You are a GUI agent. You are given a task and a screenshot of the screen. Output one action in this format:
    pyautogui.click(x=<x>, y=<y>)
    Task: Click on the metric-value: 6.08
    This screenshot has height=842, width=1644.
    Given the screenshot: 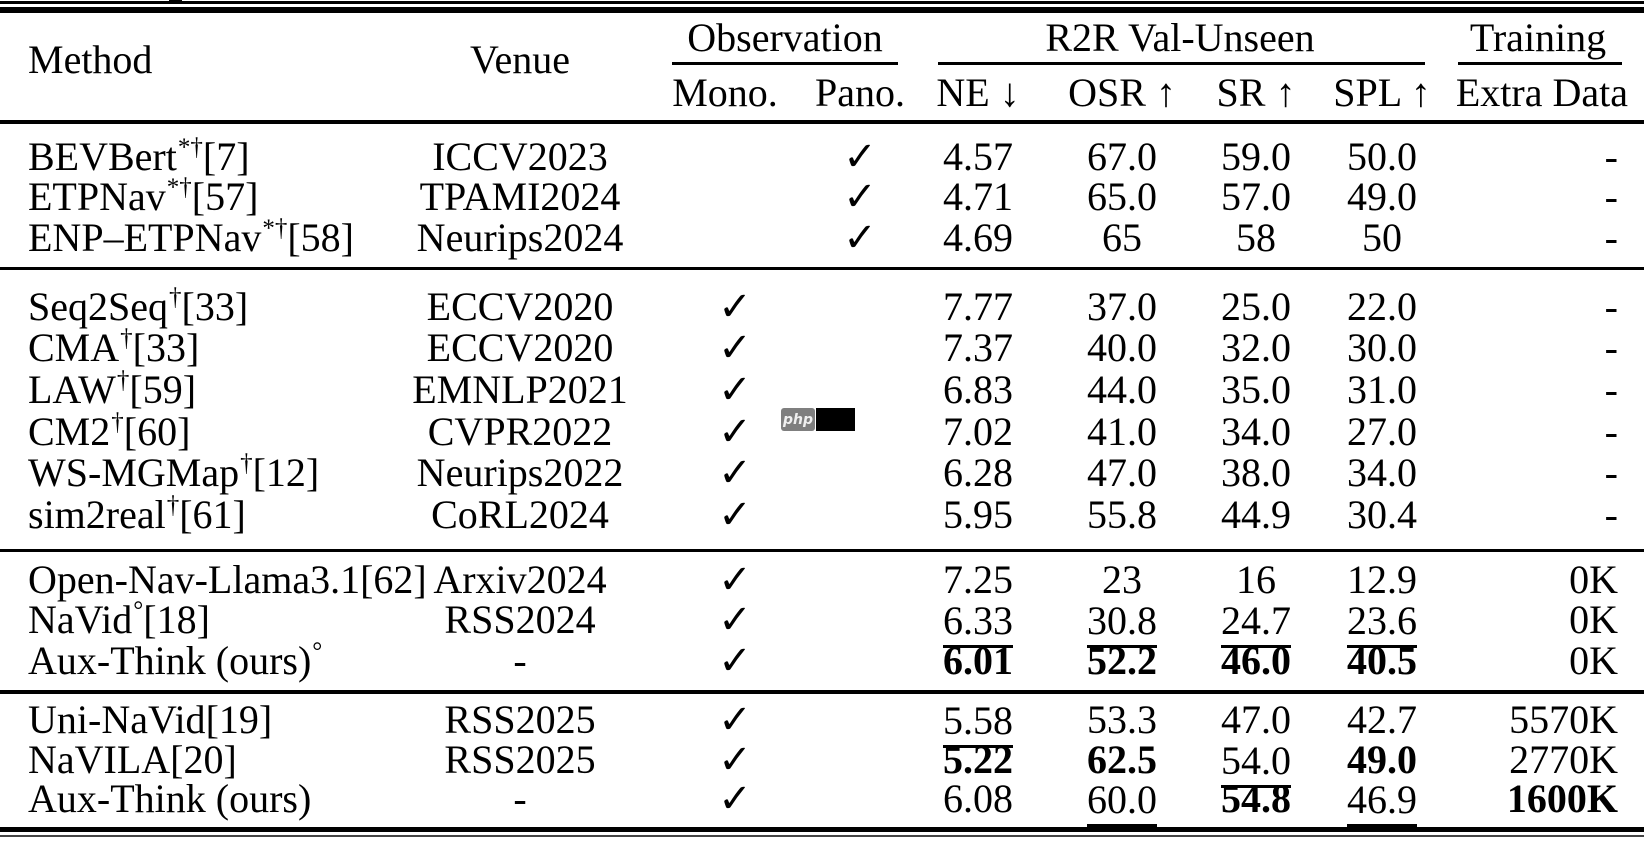 What is the action you would take?
    pyautogui.click(x=978, y=798)
    